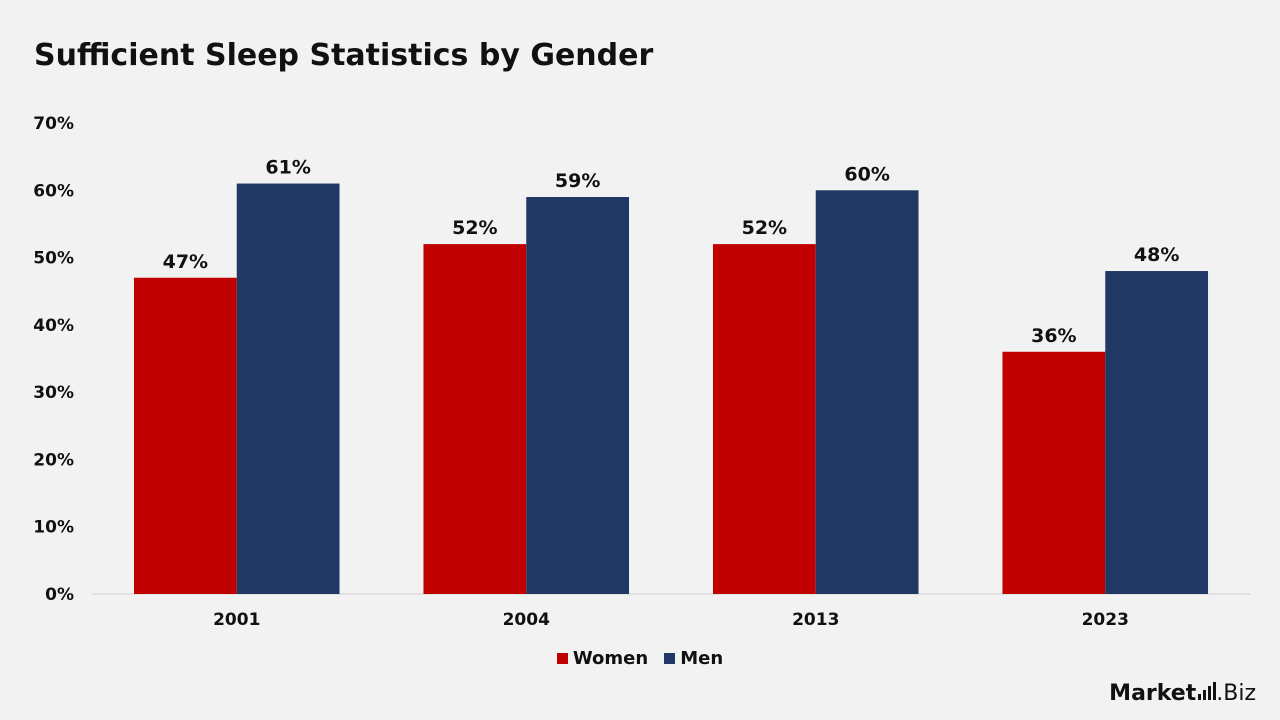 This screenshot has width=1280, height=720. Describe the element at coordinates (185, 435) in the screenshot. I see `bar-women-2001` at that location.